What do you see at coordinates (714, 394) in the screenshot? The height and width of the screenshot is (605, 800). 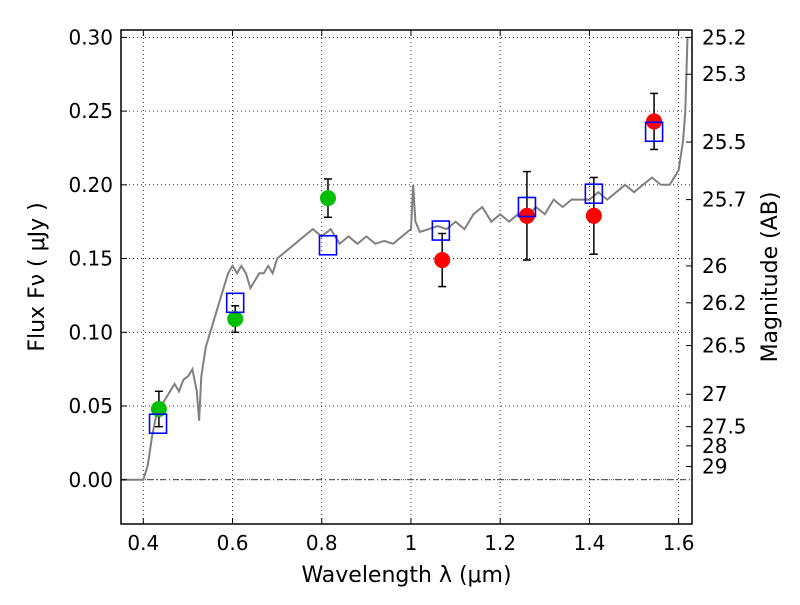 I see `right-tick-label: 27` at bounding box center [714, 394].